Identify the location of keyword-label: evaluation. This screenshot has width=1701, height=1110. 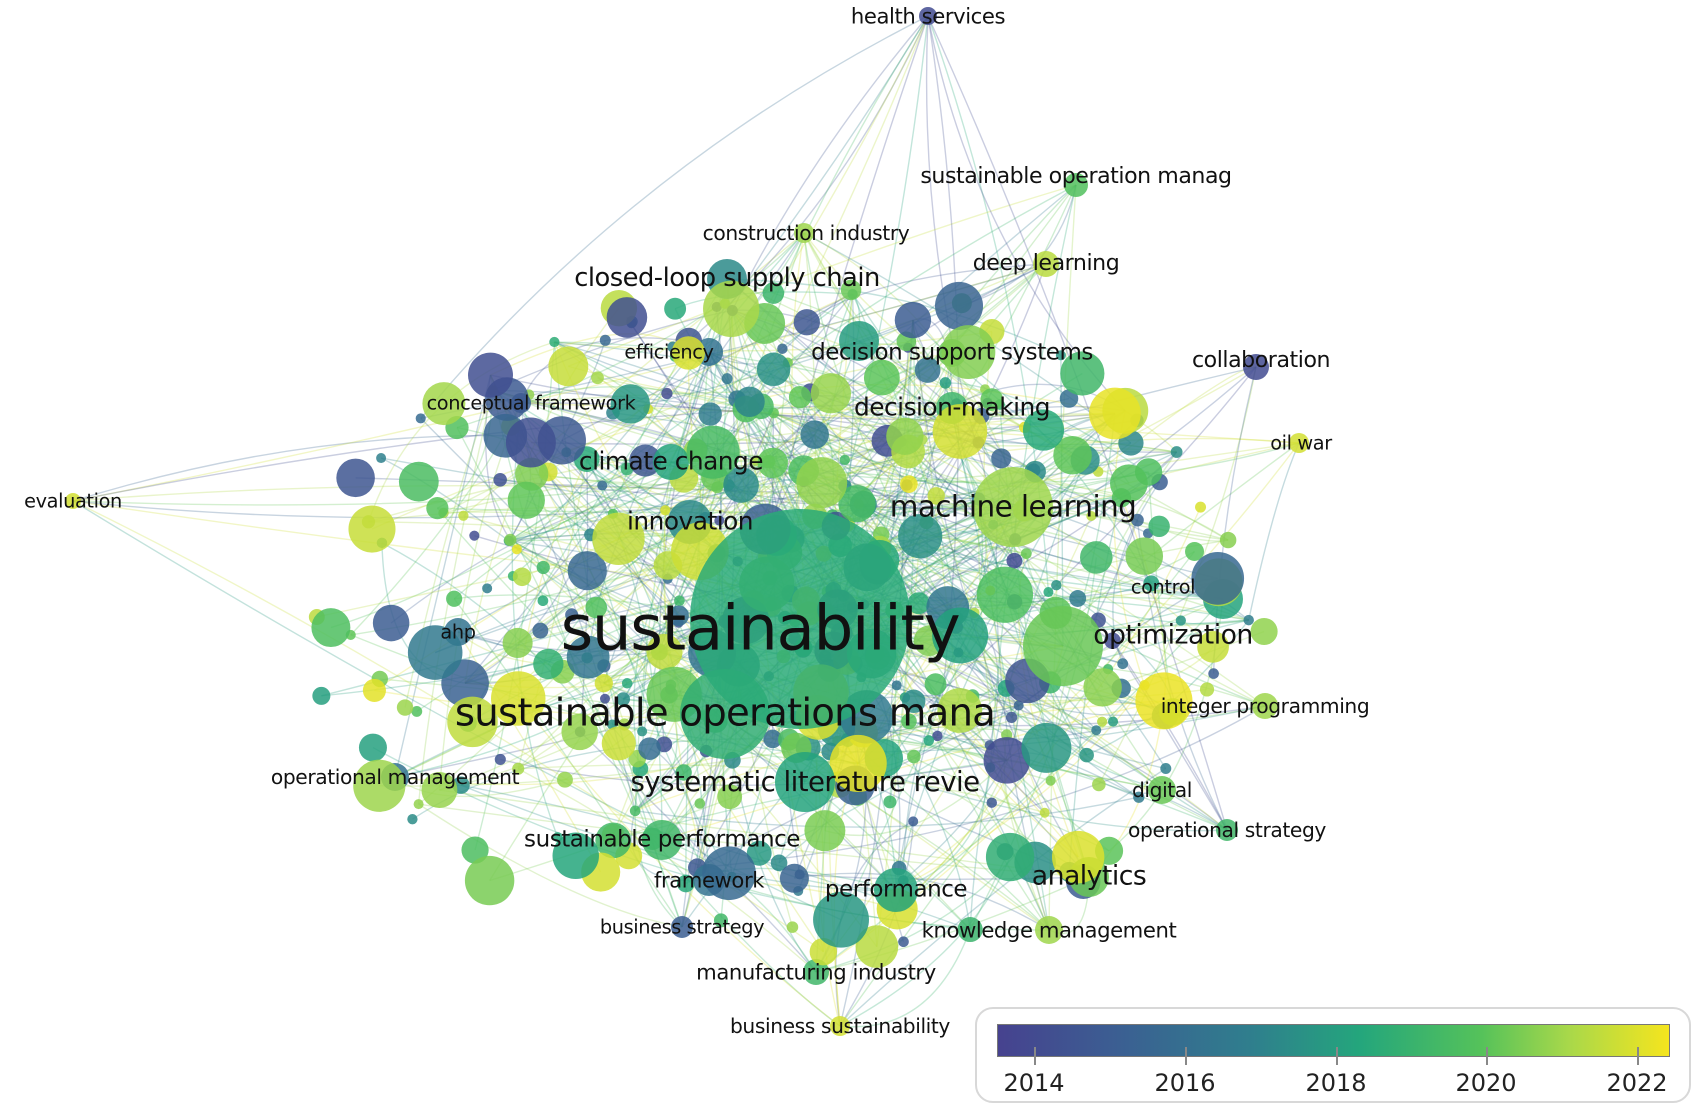
(73, 501).